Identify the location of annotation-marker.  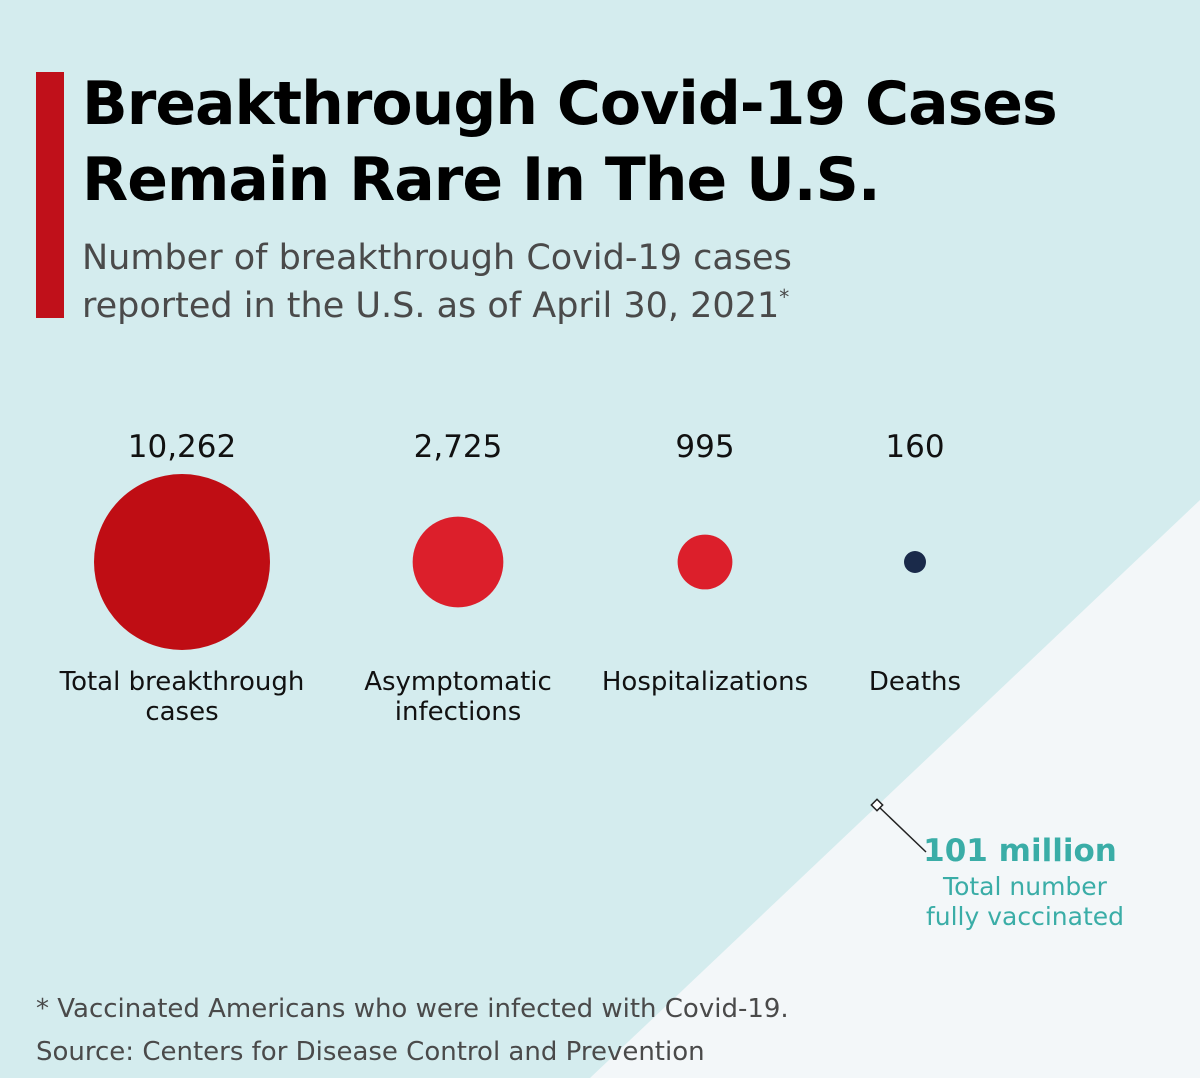
(877, 805).